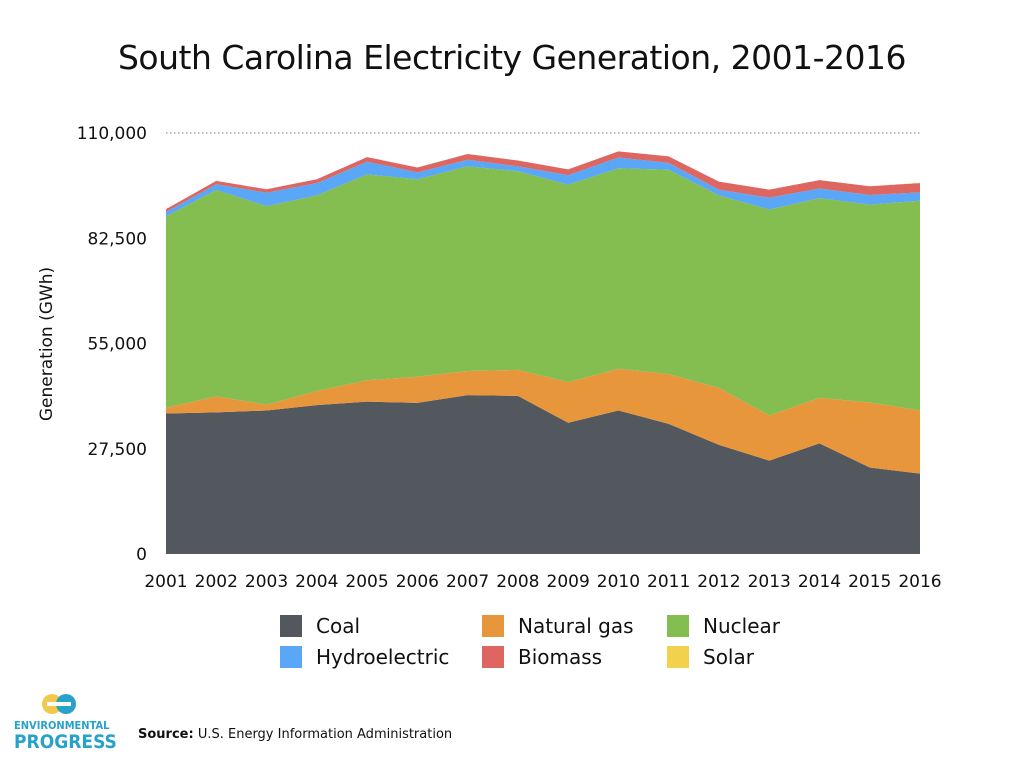 This screenshot has width=1024, height=768. What do you see at coordinates (383, 657) in the screenshot?
I see `legend-label: Hydroelectric` at bounding box center [383, 657].